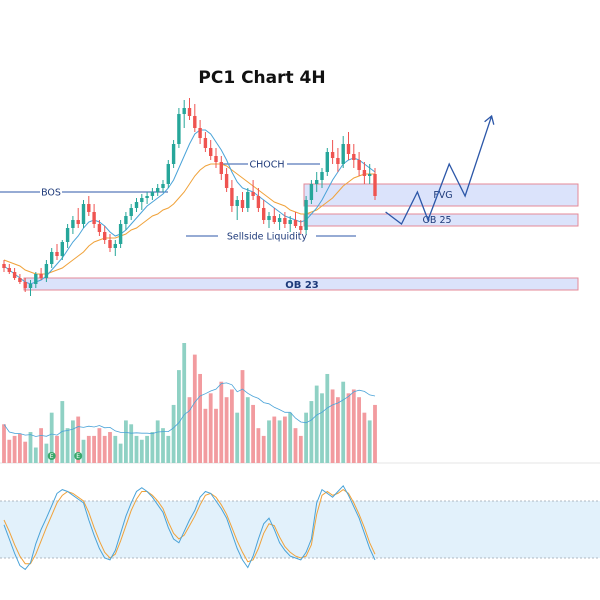 This screenshot has height=600, width=600. What do you see at coordinates (442, 195) in the screenshot?
I see `zone-label: FVG` at bounding box center [442, 195].